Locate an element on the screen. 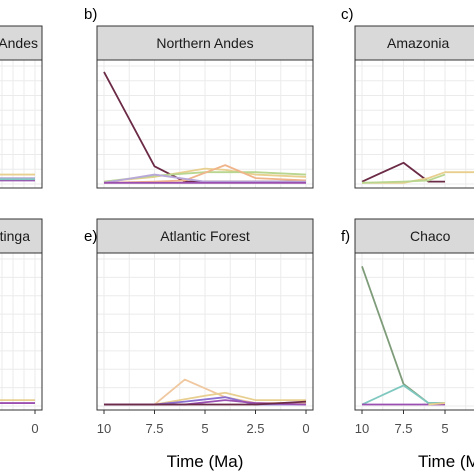  strip-title: Amazonia is located at coordinates (418, 43).